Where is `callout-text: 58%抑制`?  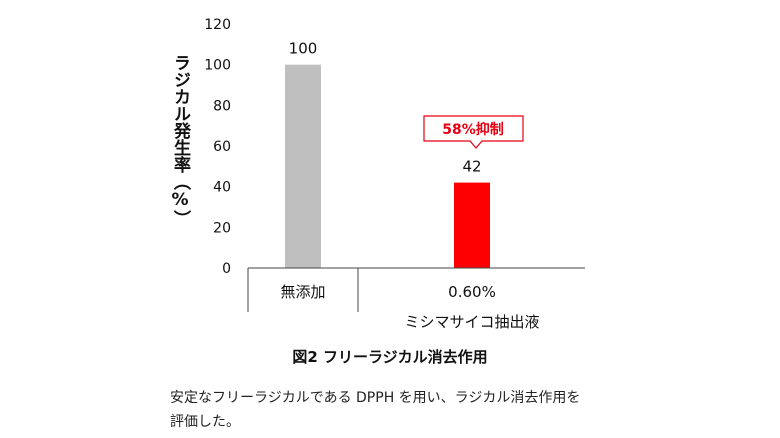 callout-text: 58%抑制 is located at coordinates (473, 129).